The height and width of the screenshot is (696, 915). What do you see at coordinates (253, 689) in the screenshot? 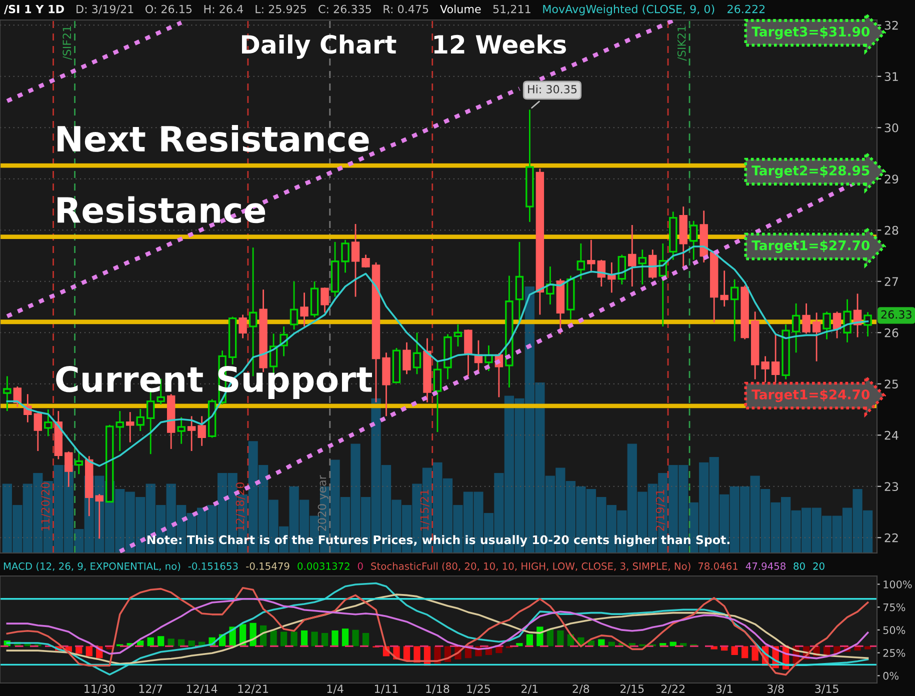
I see `x-tick-label: 12/21` at bounding box center [253, 689].